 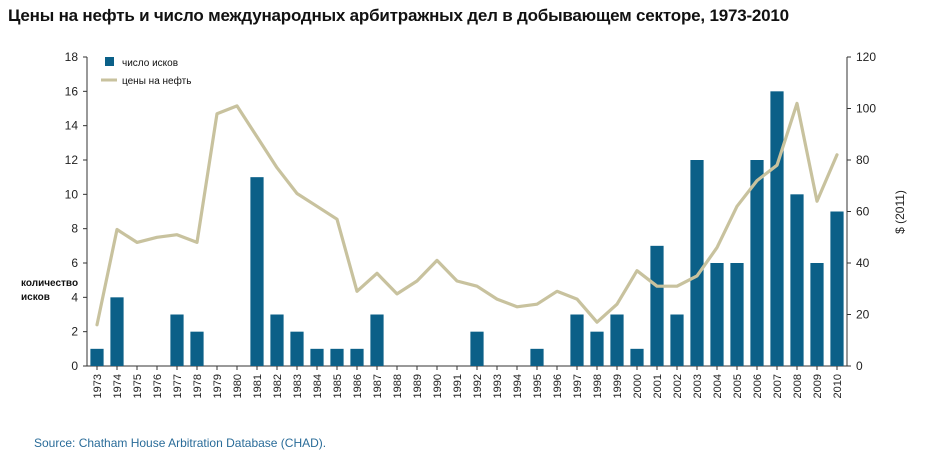 I want to click on x-tick-label-2004: 2004, so click(x=718, y=386).